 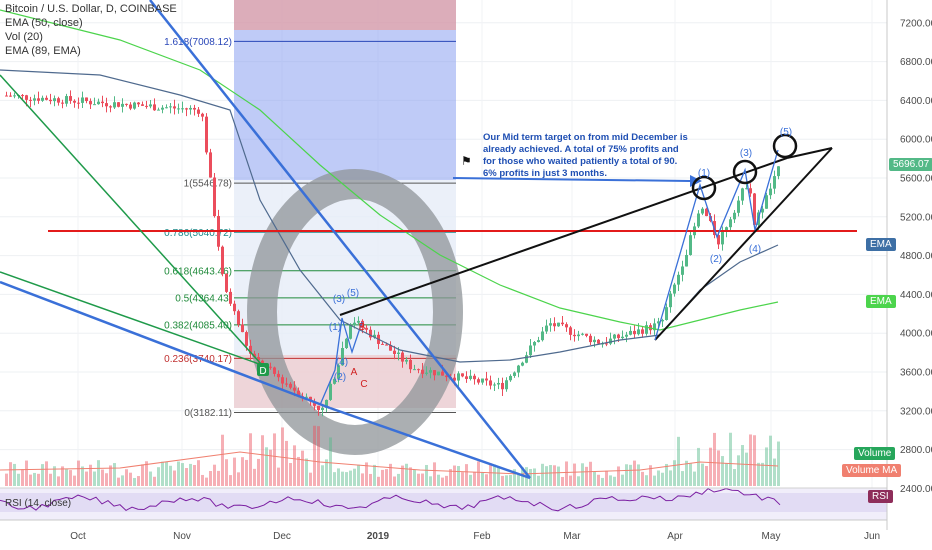 What do you see at coordinates (916, 62) in the screenshot?
I see `y-tick-label: 6800.00` at bounding box center [916, 62].